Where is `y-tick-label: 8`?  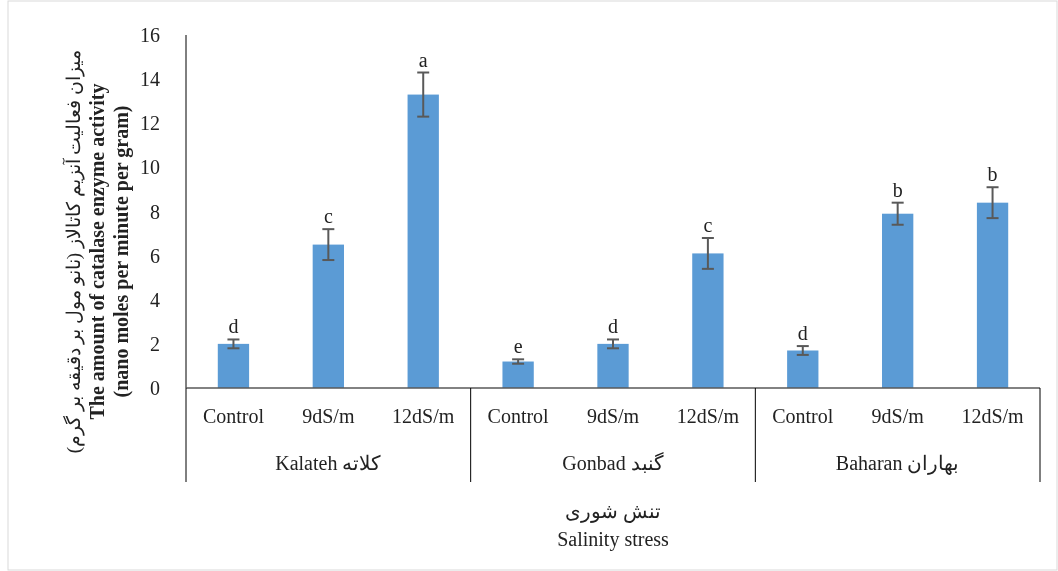
y-tick-label: 8 is located at coordinates (155, 211).